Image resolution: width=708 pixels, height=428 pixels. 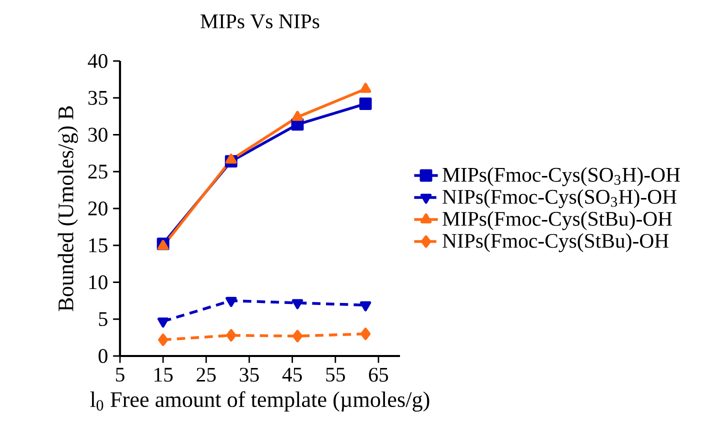 What do you see at coordinates (557, 220) in the screenshot?
I see `legend-label: MIPs(Fmoc-Cys(StBu)-OH` at bounding box center [557, 220].